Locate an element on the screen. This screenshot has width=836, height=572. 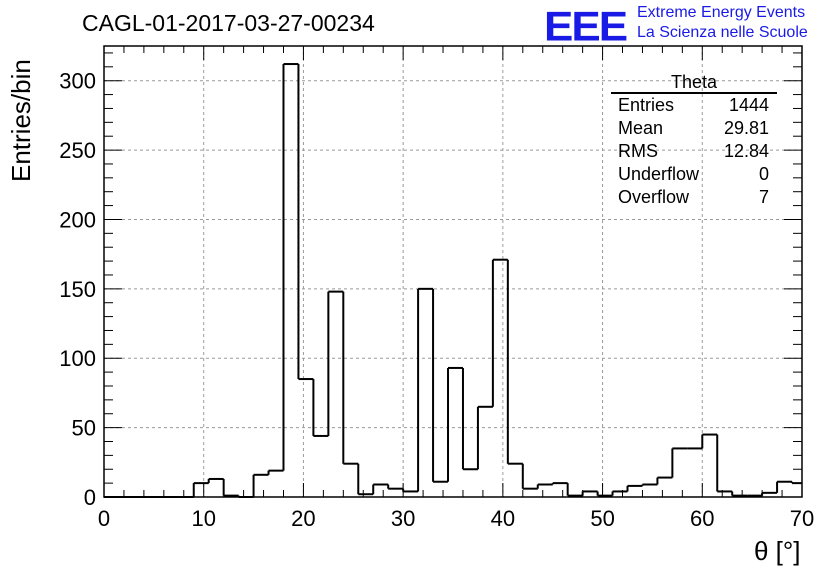
stats-value: 0 is located at coordinates (763, 174).